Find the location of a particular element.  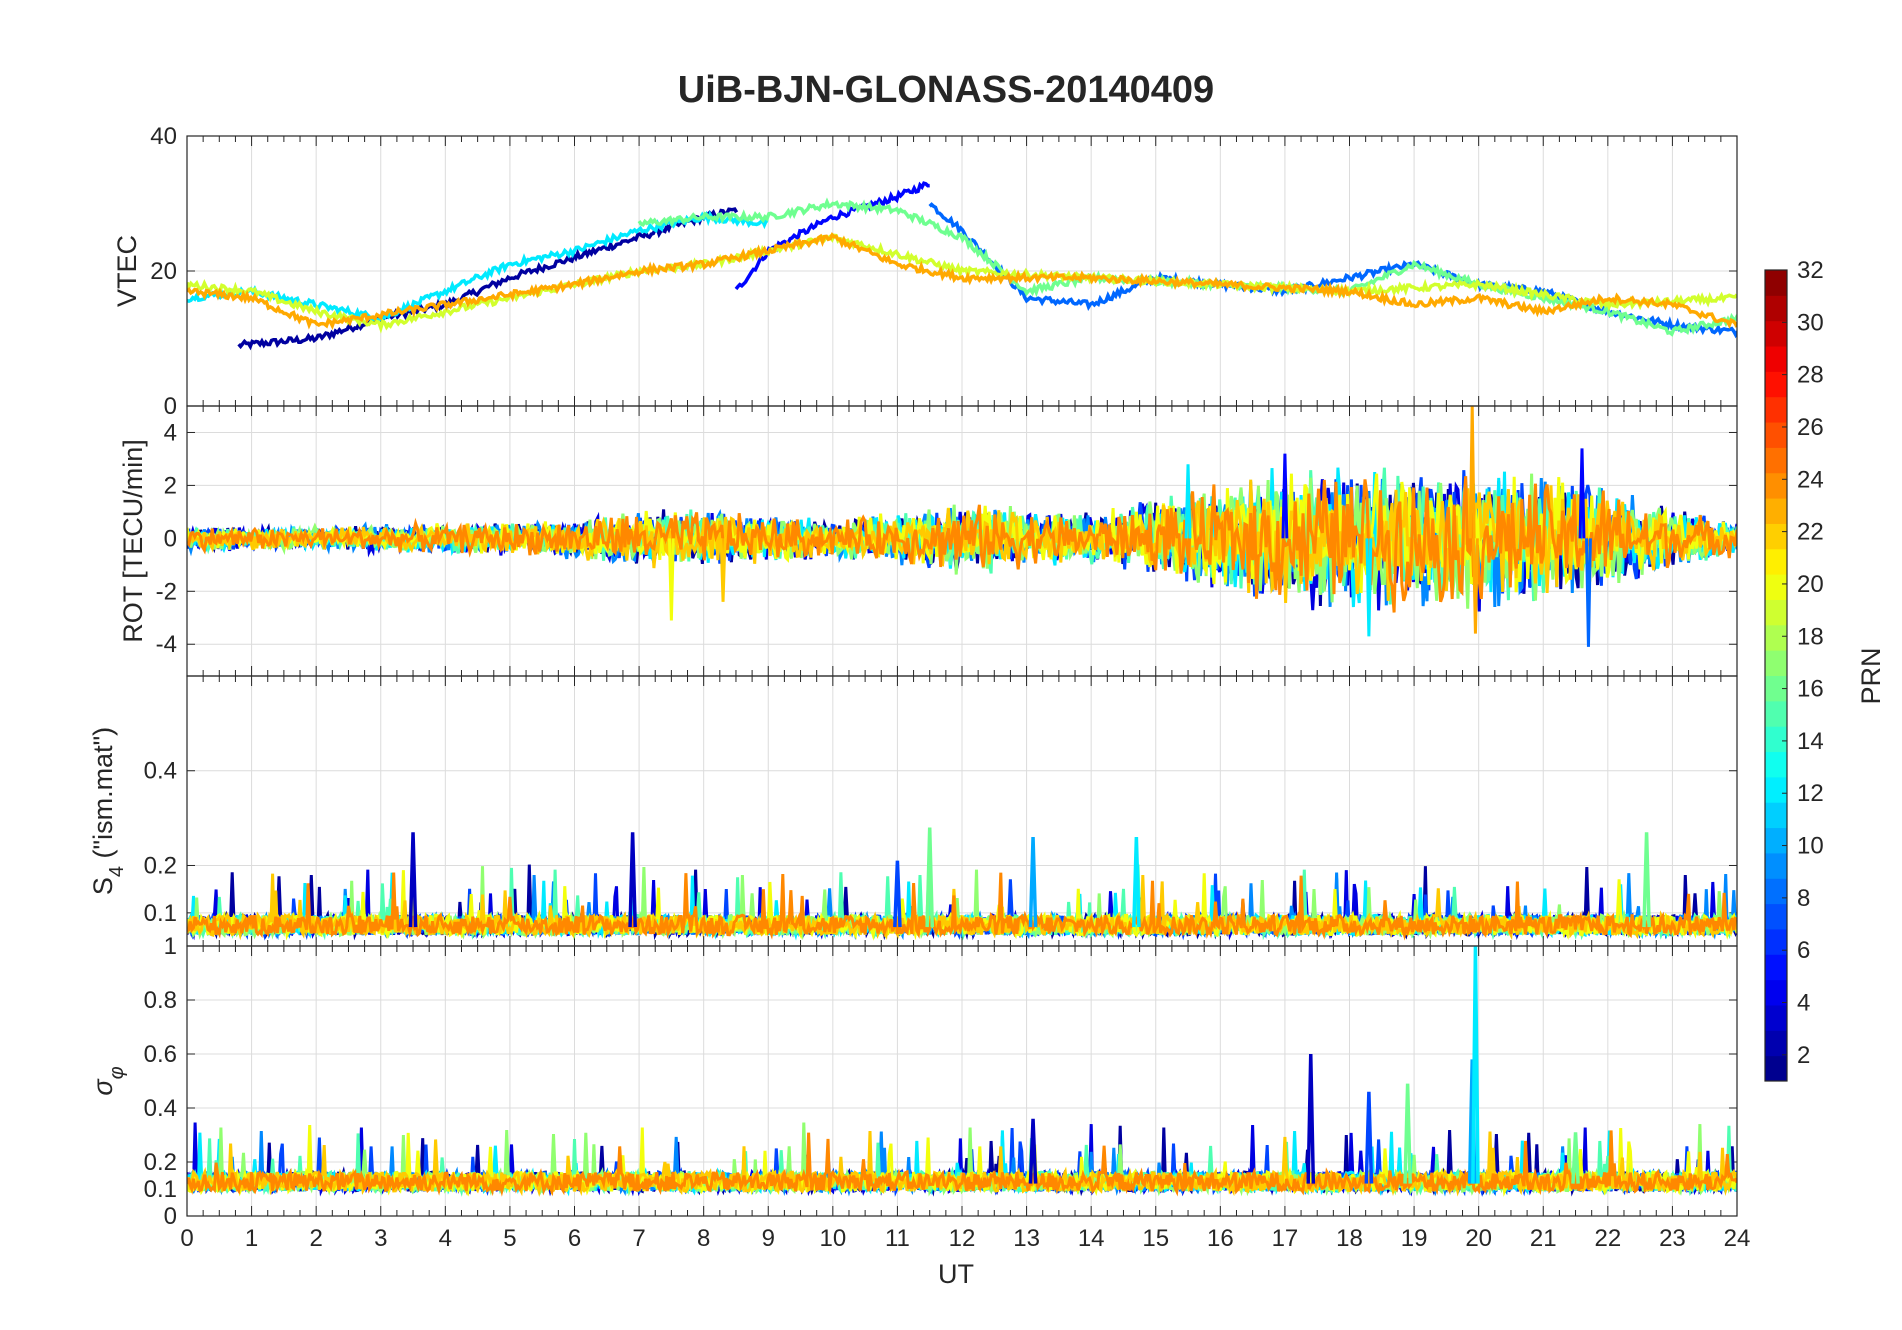

y-tick-label: 0.4 is located at coordinates (160, 771).